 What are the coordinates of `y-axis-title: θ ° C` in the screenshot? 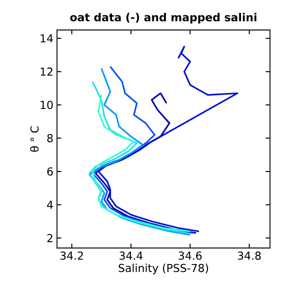 It's located at (34, 139).